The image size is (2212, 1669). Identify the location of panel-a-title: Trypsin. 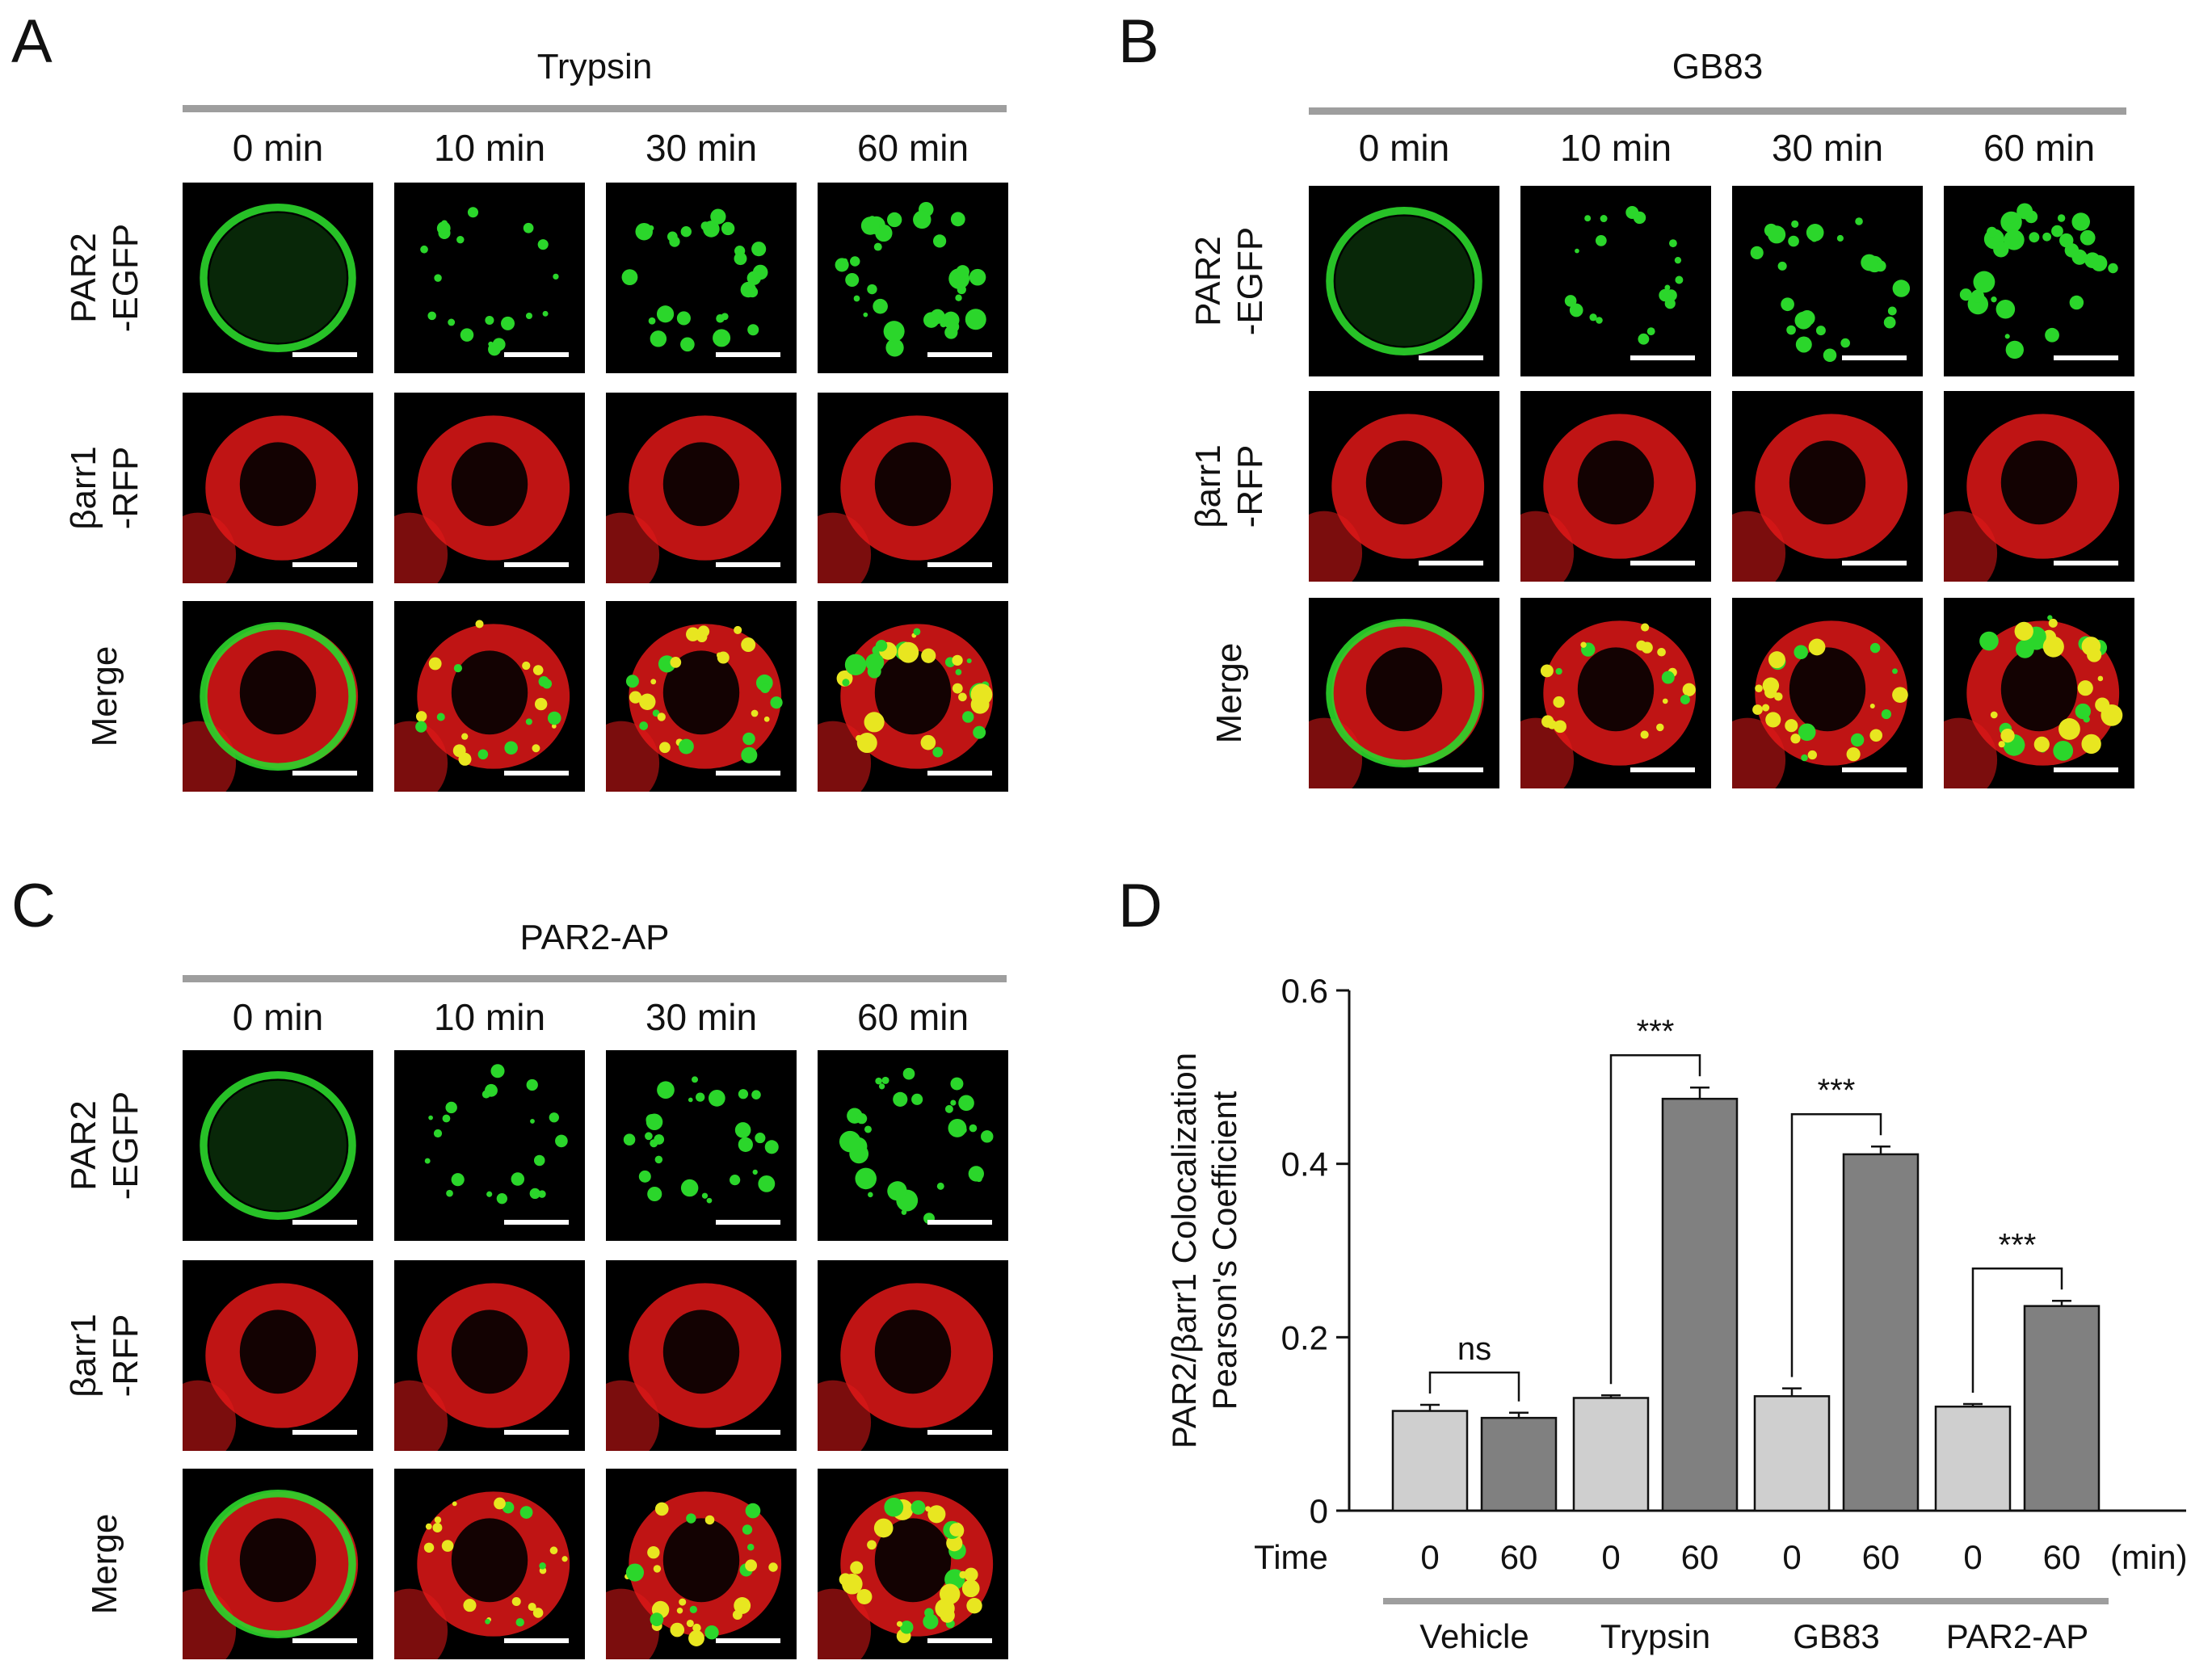
(594, 66).